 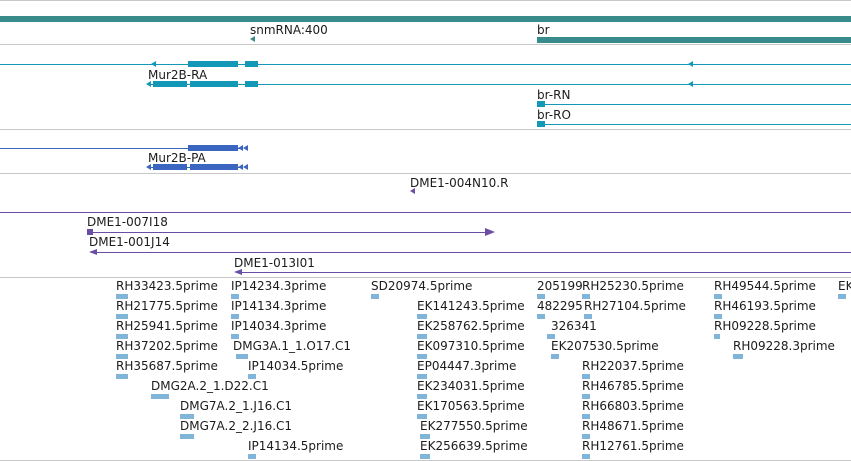 What do you see at coordinates (633, 446) in the screenshot?
I see `est-label: RH12761.5prime` at bounding box center [633, 446].